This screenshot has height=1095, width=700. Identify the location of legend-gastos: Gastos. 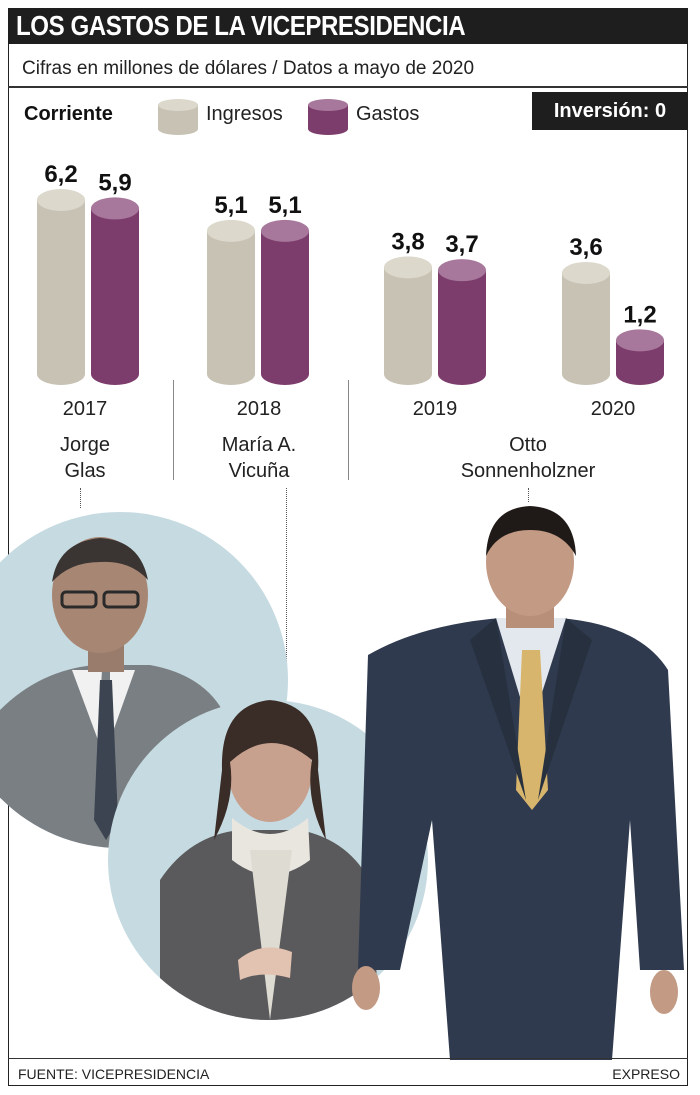
(388, 114).